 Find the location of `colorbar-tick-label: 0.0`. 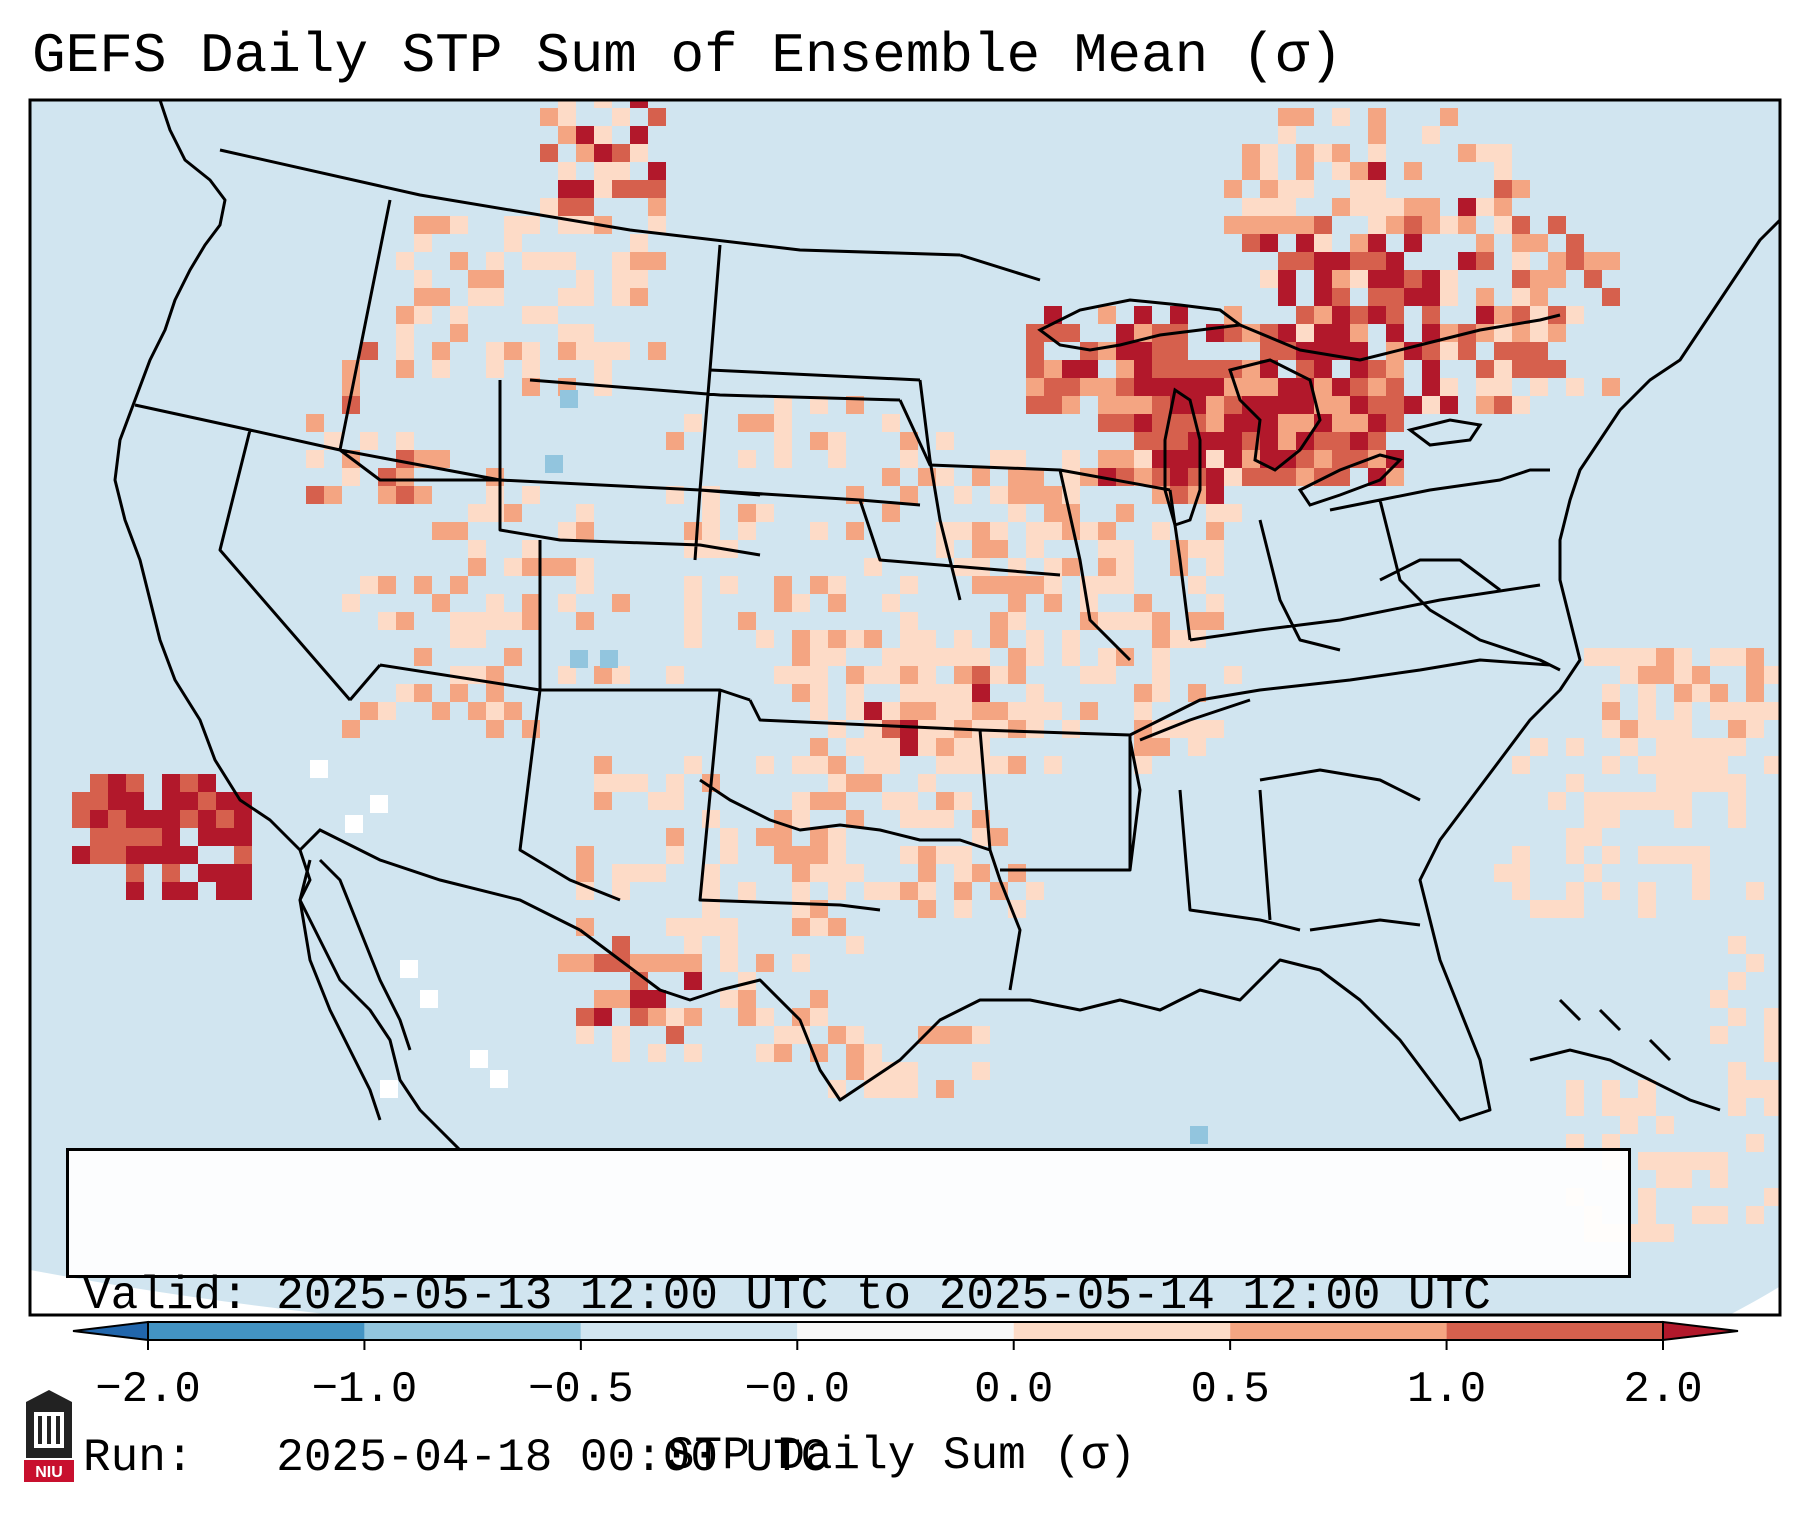

colorbar-tick-label: 0.0 is located at coordinates (1014, 1390).